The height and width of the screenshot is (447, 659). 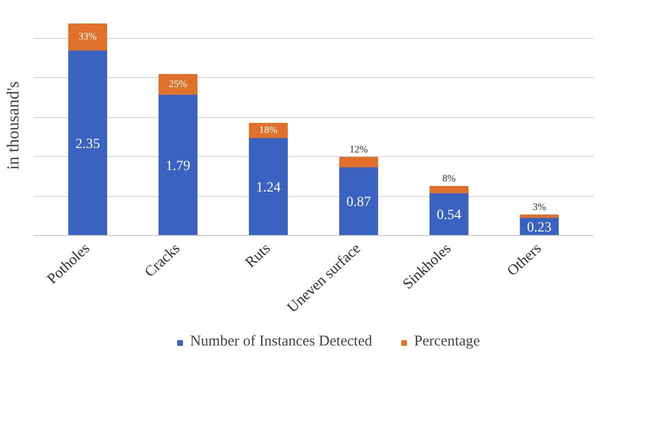 What do you see at coordinates (358, 150) in the screenshot?
I see `data-label: 12%` at bounding box center [358, 150].